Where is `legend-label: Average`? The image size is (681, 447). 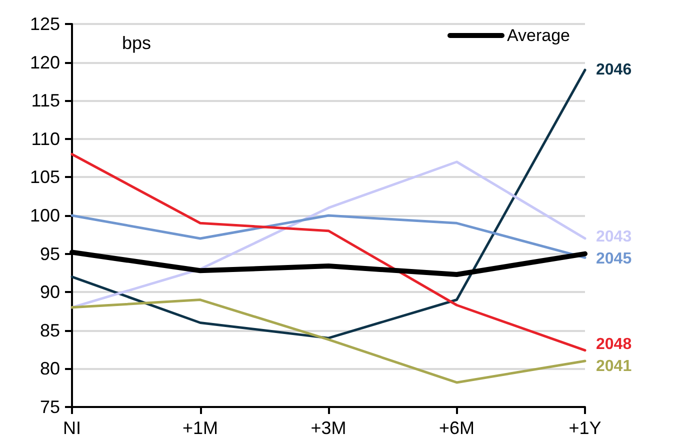 legend-label: Average is located at coordinates (538, 35).